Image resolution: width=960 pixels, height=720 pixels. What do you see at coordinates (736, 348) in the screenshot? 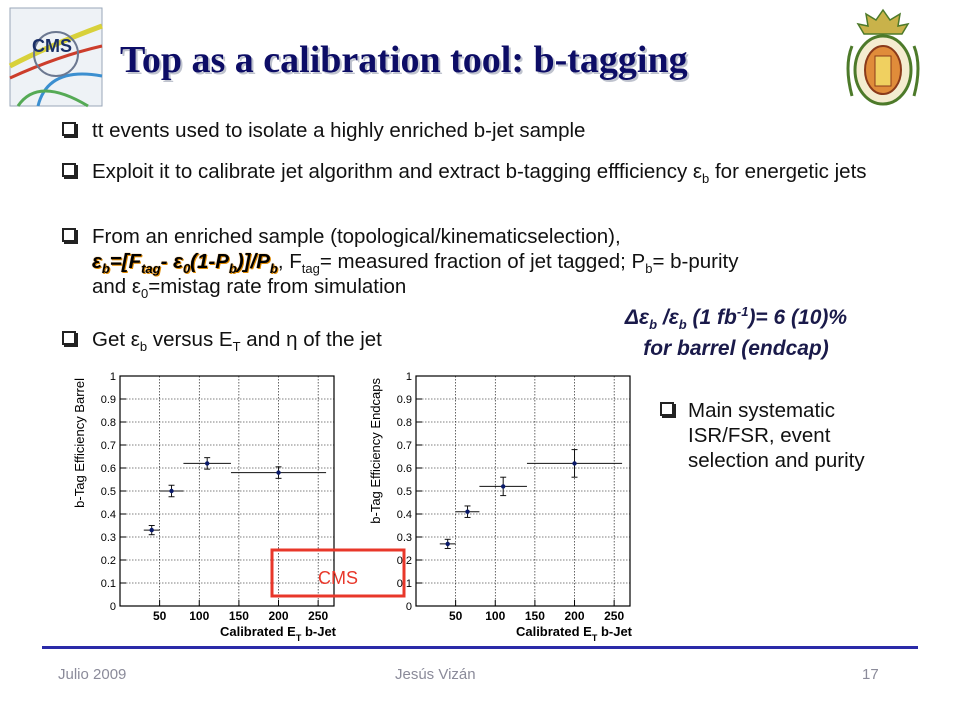
I see `callout-line: for barrel (endcap)` at bounding box center [736, 348].